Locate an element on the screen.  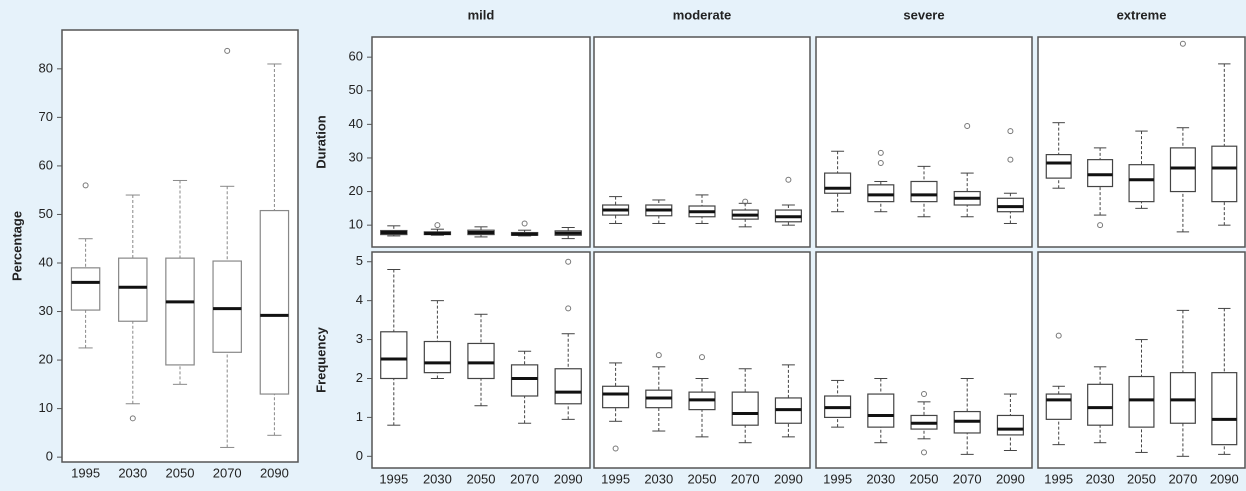
y-tick-label: 70 is located at coordinates (46, 116).